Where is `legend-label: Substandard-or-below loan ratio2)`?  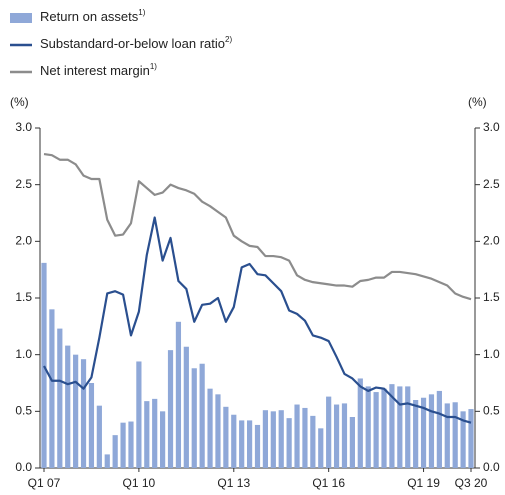 legend-label: Substandard-or-below loan ratio2) is located at coordinates (136, 43).